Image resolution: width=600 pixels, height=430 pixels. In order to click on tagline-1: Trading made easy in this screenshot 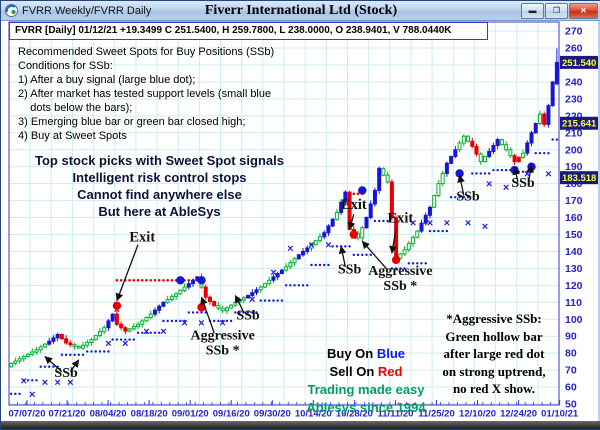, I will do `click(366, 389)`.